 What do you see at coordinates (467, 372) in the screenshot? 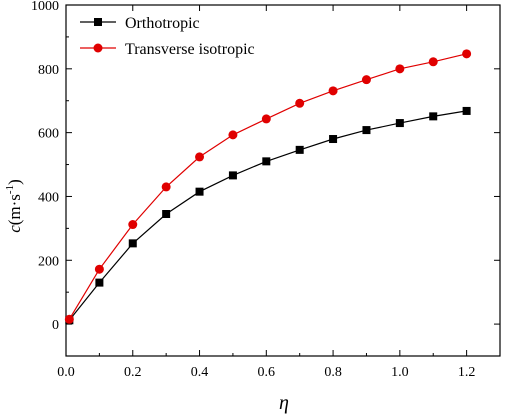
I see `x-tick-label: 1.2` at bounding box center [467, 372].